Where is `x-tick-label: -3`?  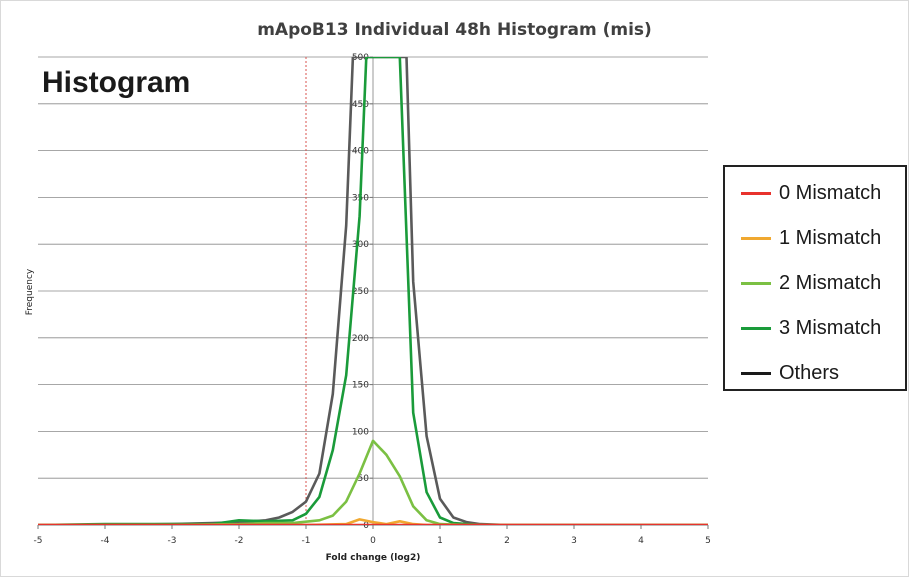
x-tick-label: -3 is located at coordinates (172, 541).